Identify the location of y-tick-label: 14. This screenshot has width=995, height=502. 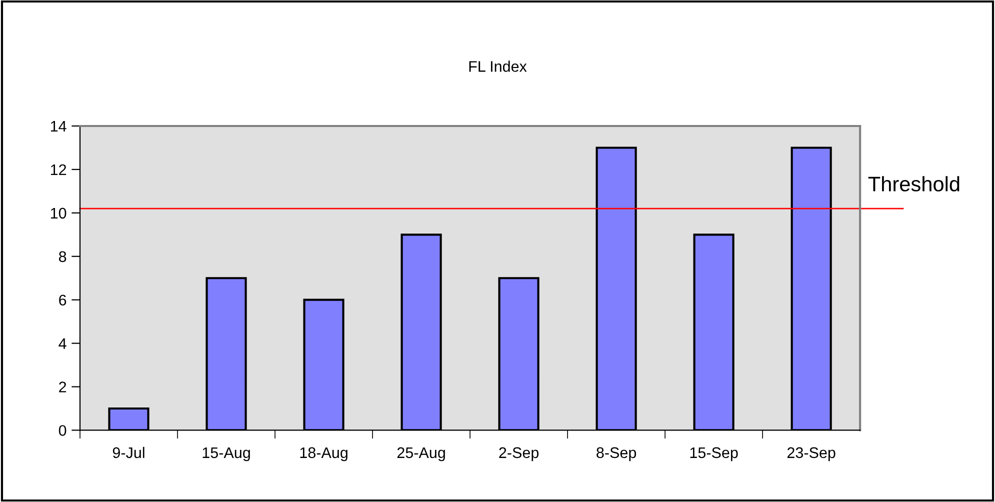
(58, 126).